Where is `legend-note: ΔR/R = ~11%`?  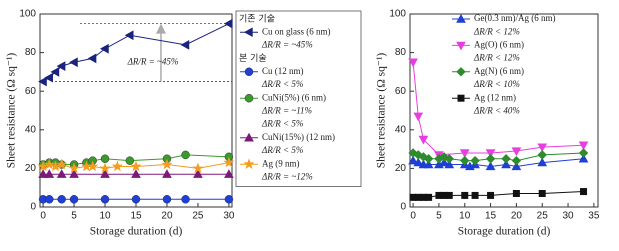
legend-note: ΔR/R = ~11% is located at coordinates (286, 110).